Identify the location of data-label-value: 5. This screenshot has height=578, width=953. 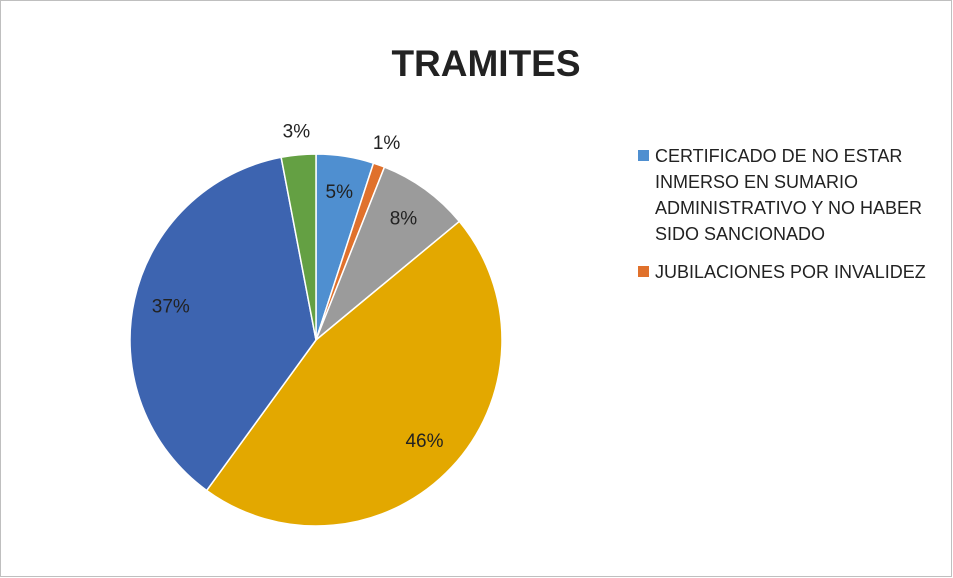
(331, 192).